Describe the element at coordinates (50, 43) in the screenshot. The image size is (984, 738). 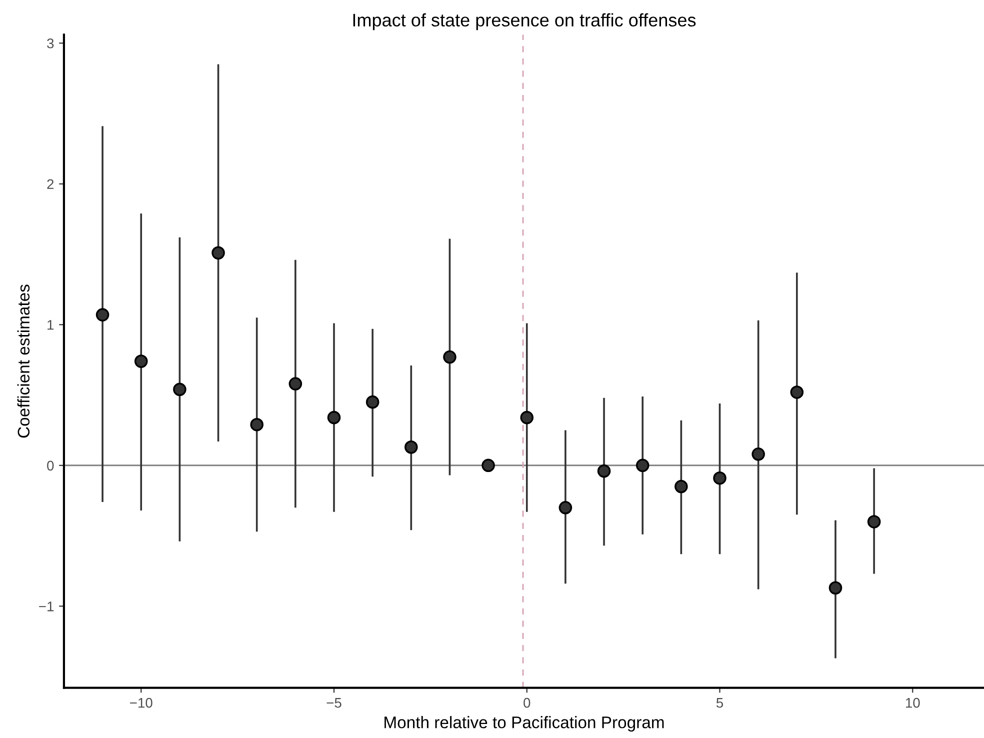
I see `y-tick-label: 3` at that location.